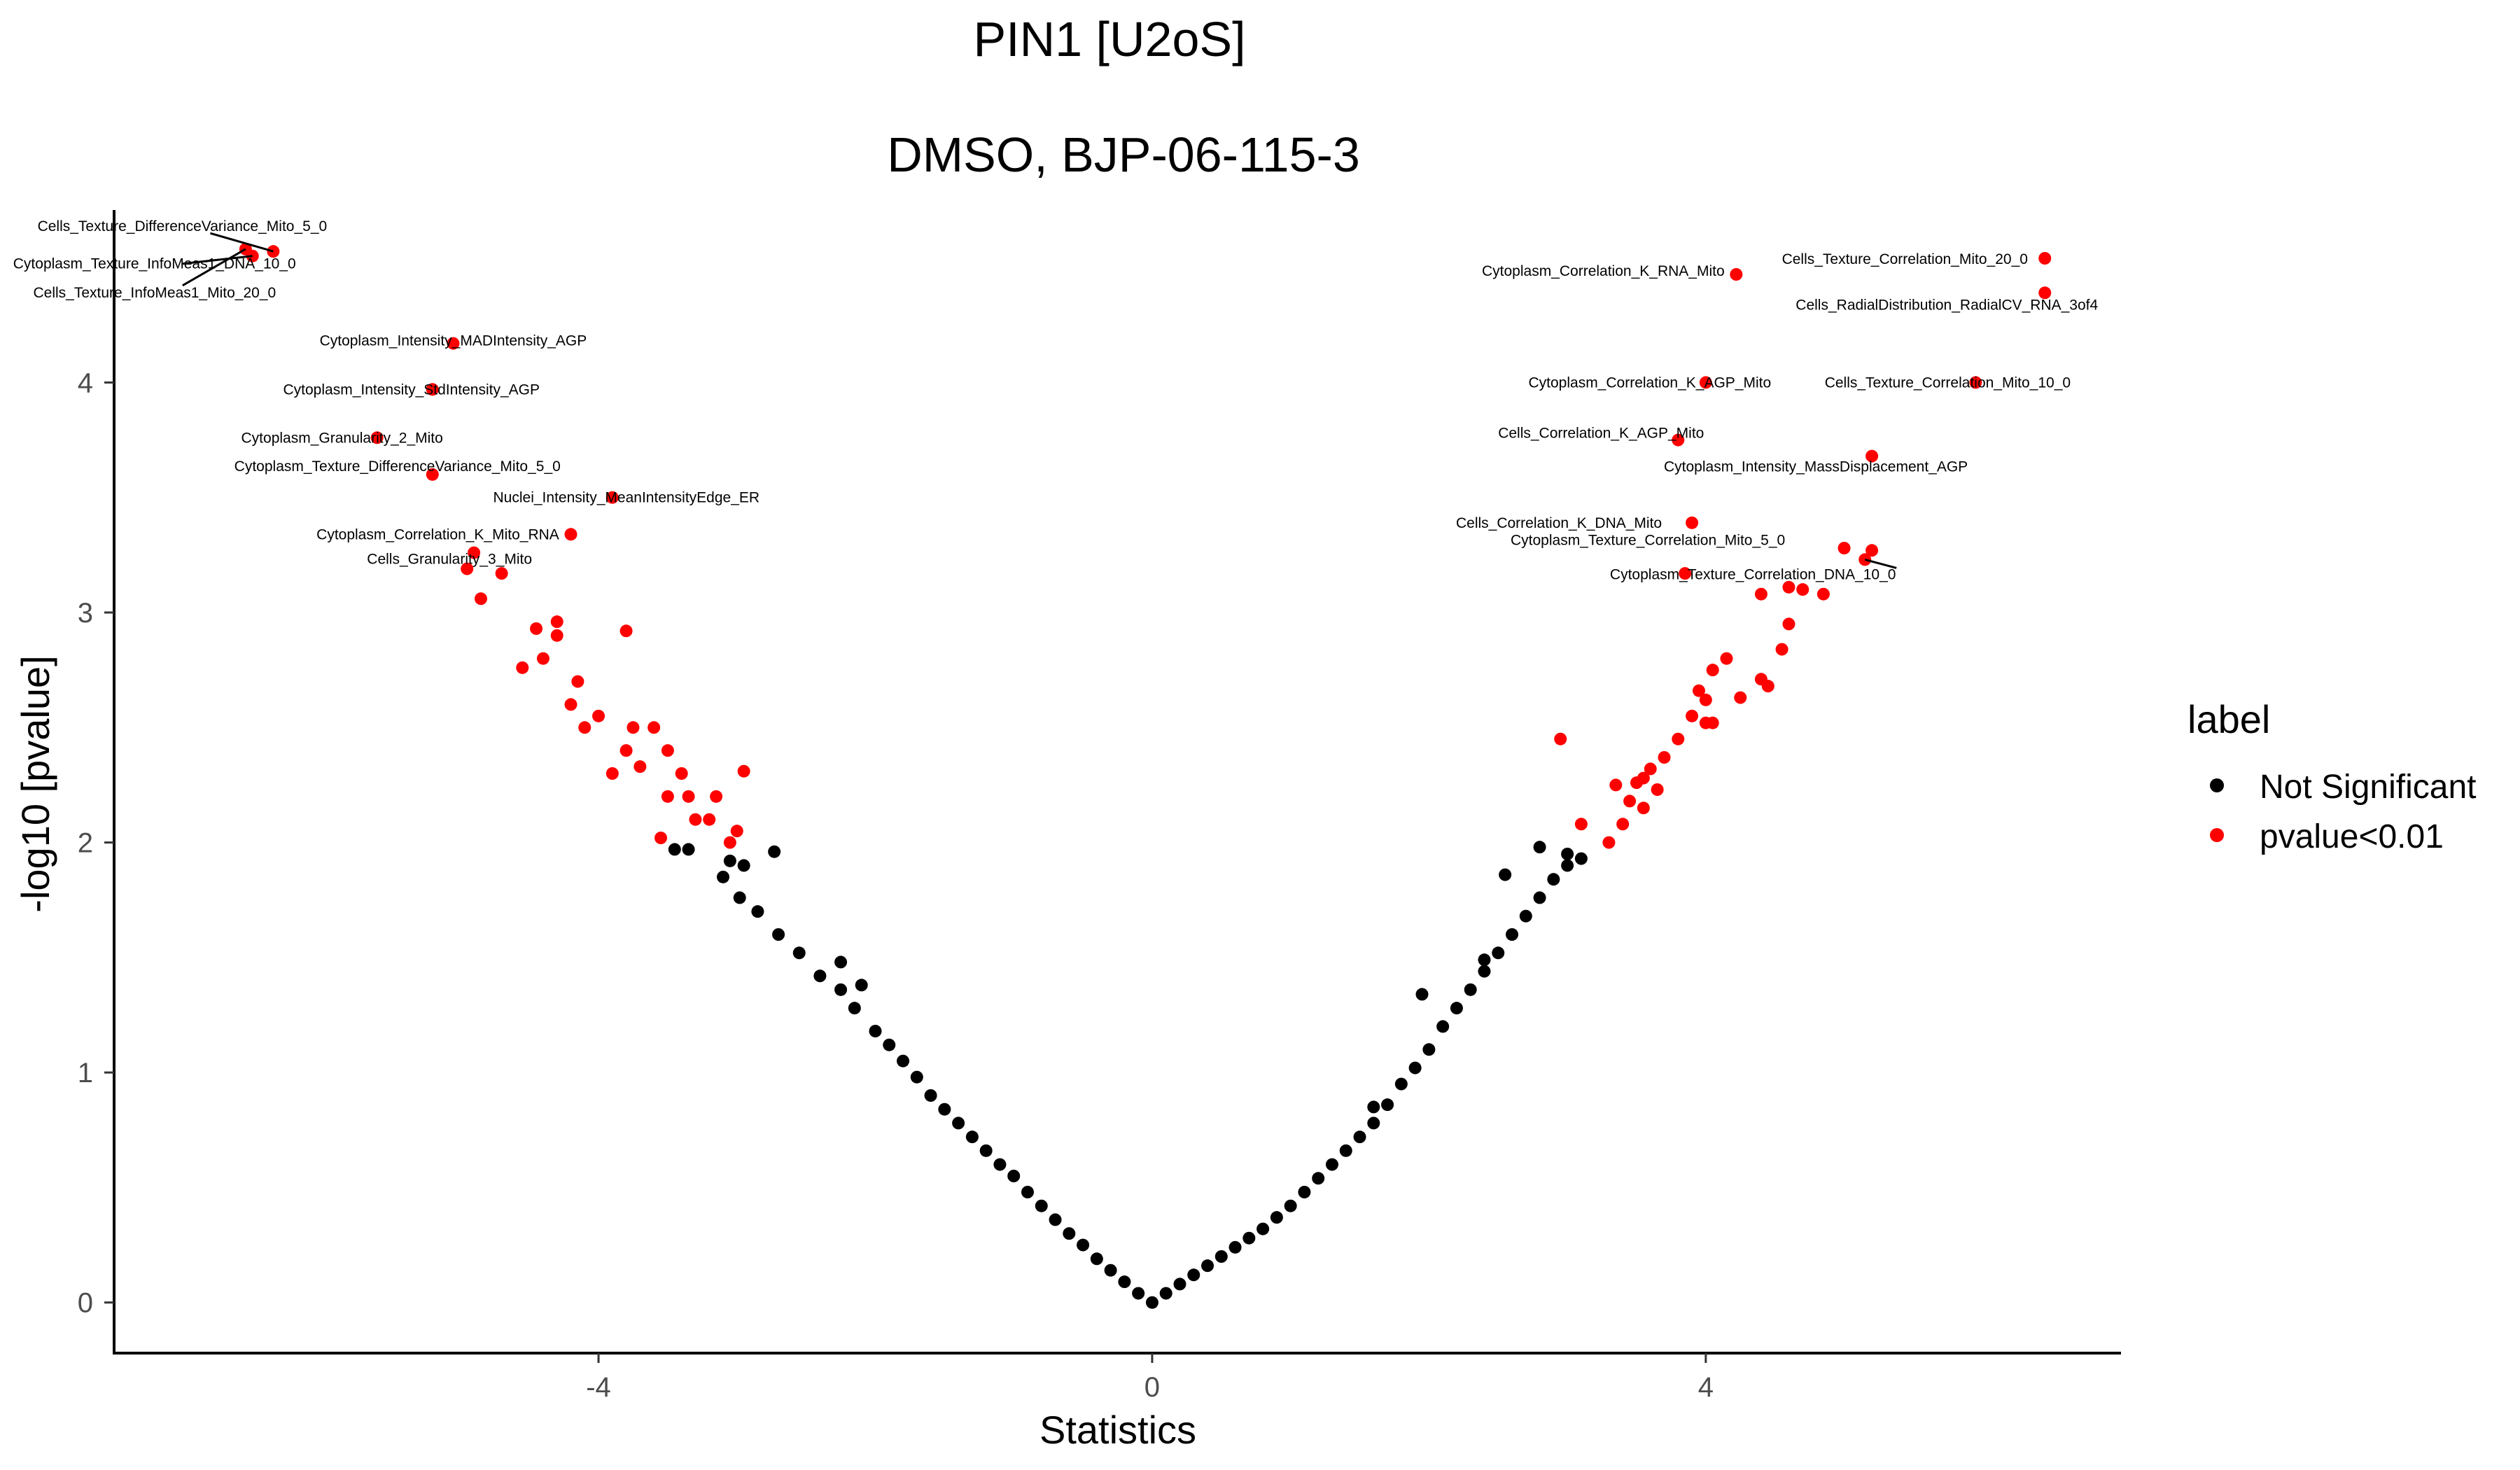  Describe the element at coordinates (85, 843) in the screenshot. I see `y-tick-label: 2` at that location.